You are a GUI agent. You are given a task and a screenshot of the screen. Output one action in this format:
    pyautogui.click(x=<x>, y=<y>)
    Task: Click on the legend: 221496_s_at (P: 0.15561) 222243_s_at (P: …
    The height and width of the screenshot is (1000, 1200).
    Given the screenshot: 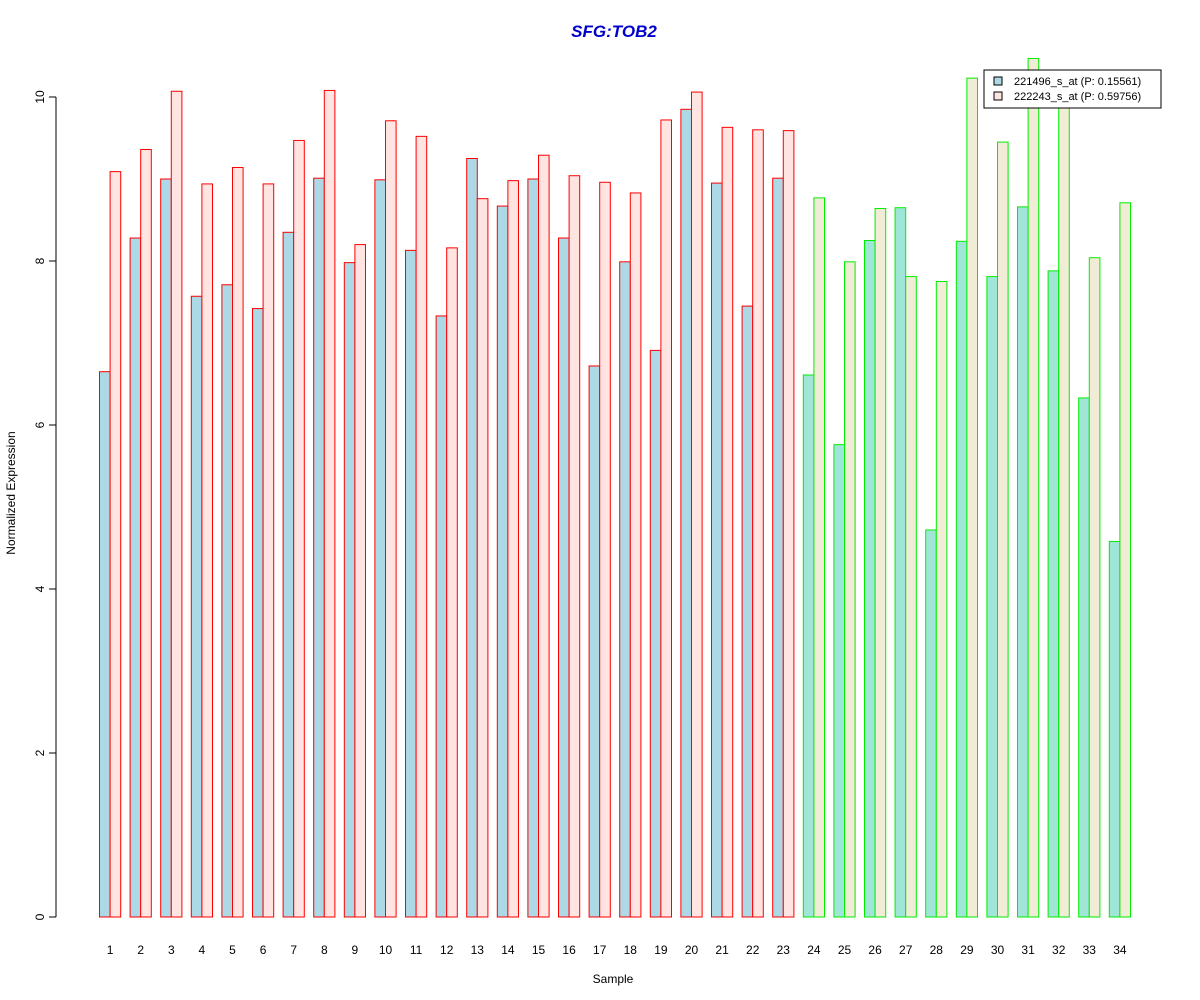 What is the action you would take?
    pyautogui.click(x=1072, y=89)
    